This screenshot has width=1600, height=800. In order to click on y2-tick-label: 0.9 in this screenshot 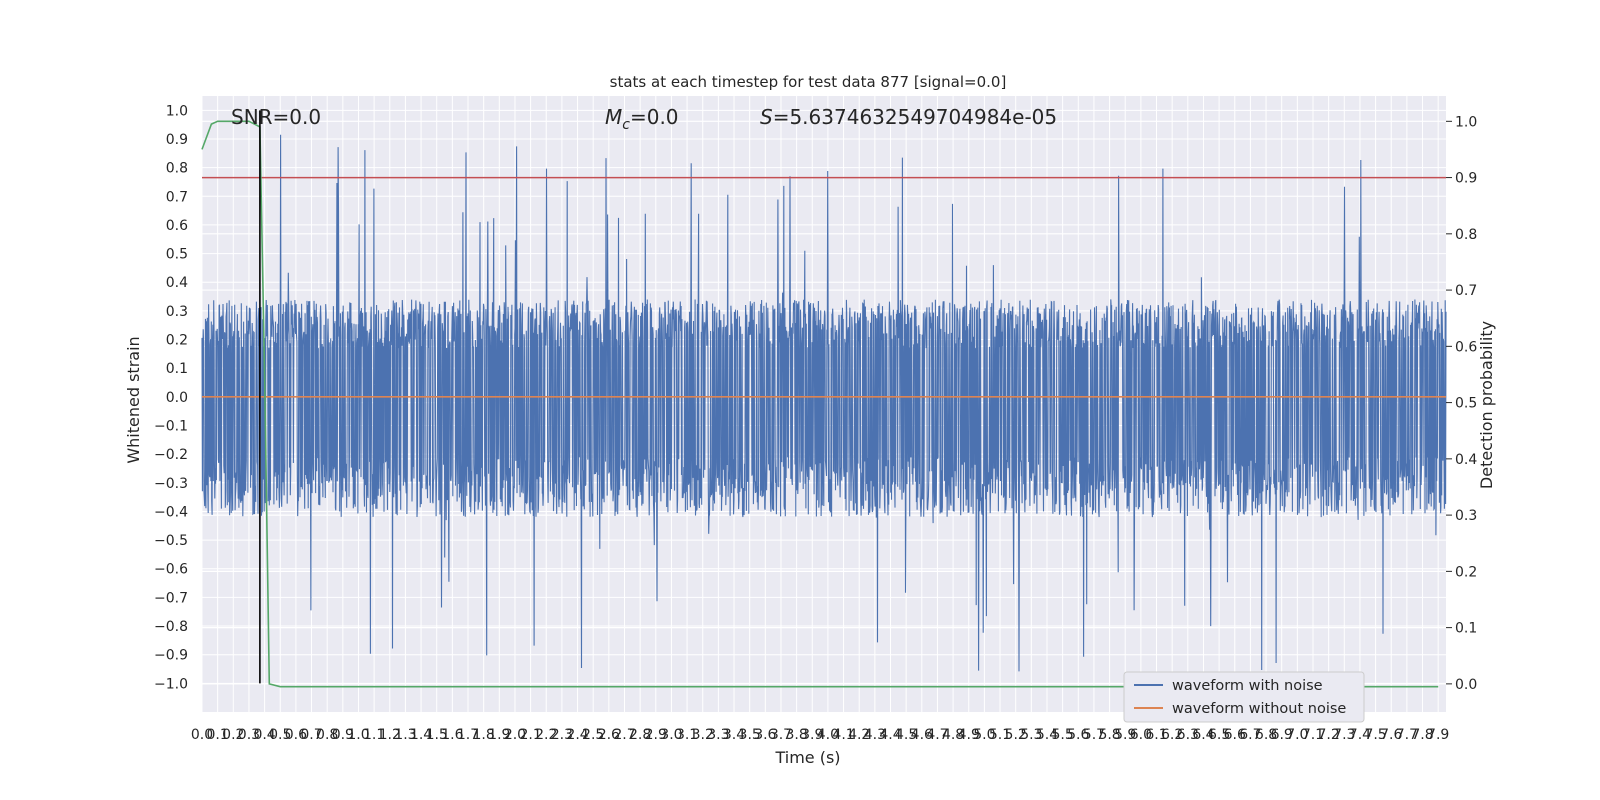, I will do `click(1466, 179)`.